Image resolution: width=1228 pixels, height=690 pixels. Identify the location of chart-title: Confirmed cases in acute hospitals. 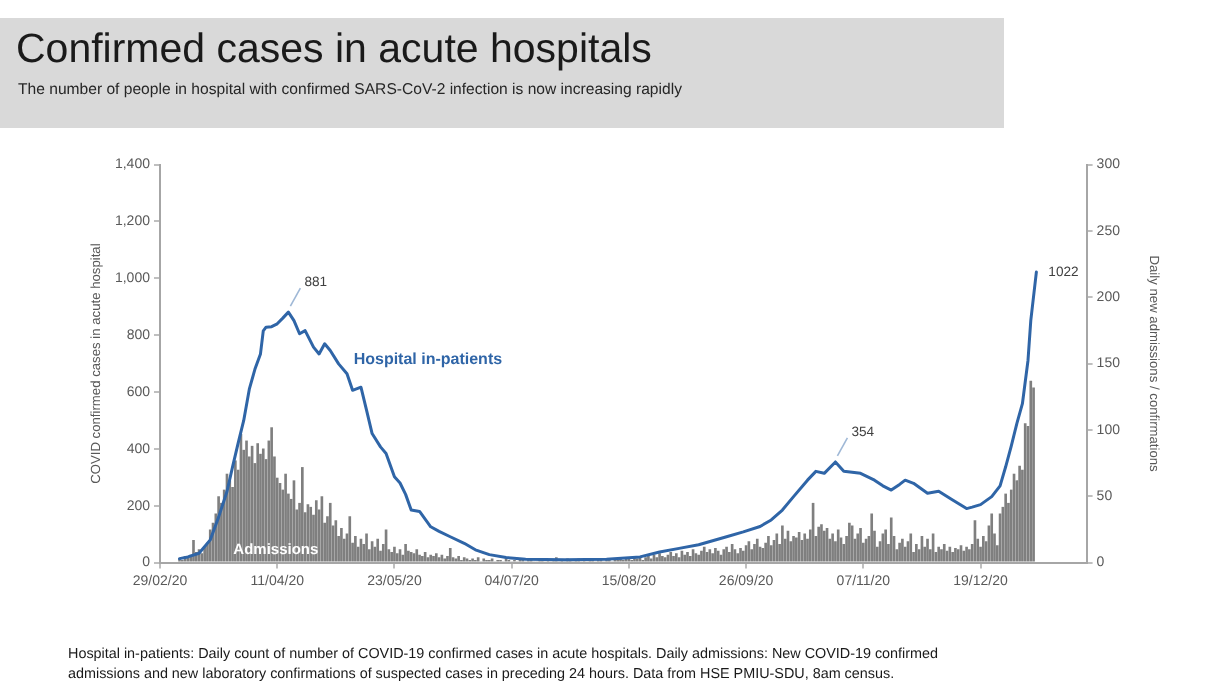
(334, 49).